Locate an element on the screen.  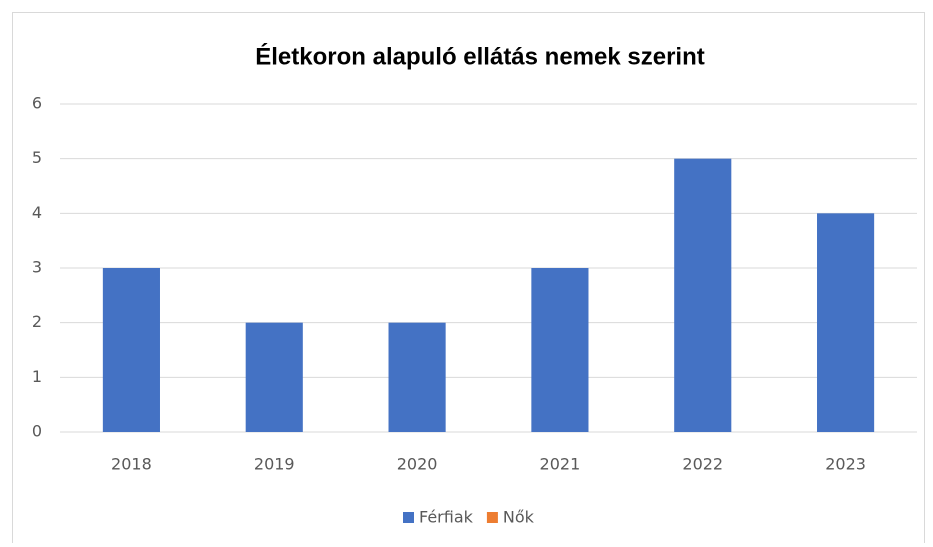
y-tick-label: 4 is located at coordinates (37, 212).